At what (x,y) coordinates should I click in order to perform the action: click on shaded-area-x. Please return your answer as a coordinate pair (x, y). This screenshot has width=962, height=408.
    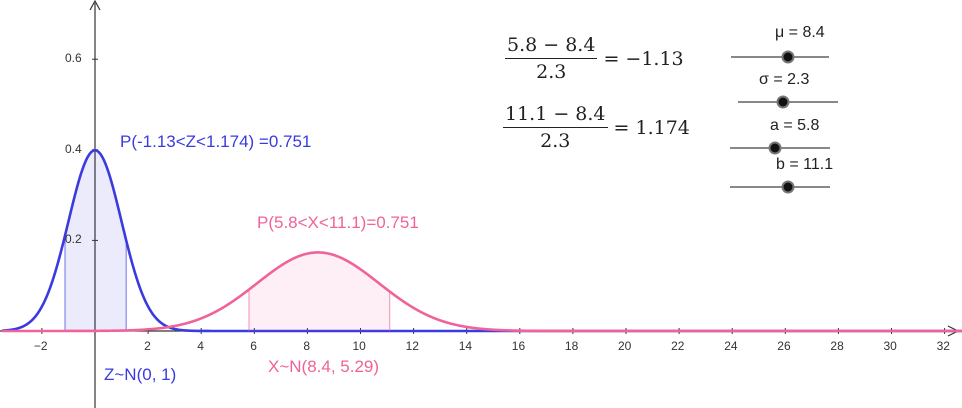
    Looking at the image, I should click on (319, 291).